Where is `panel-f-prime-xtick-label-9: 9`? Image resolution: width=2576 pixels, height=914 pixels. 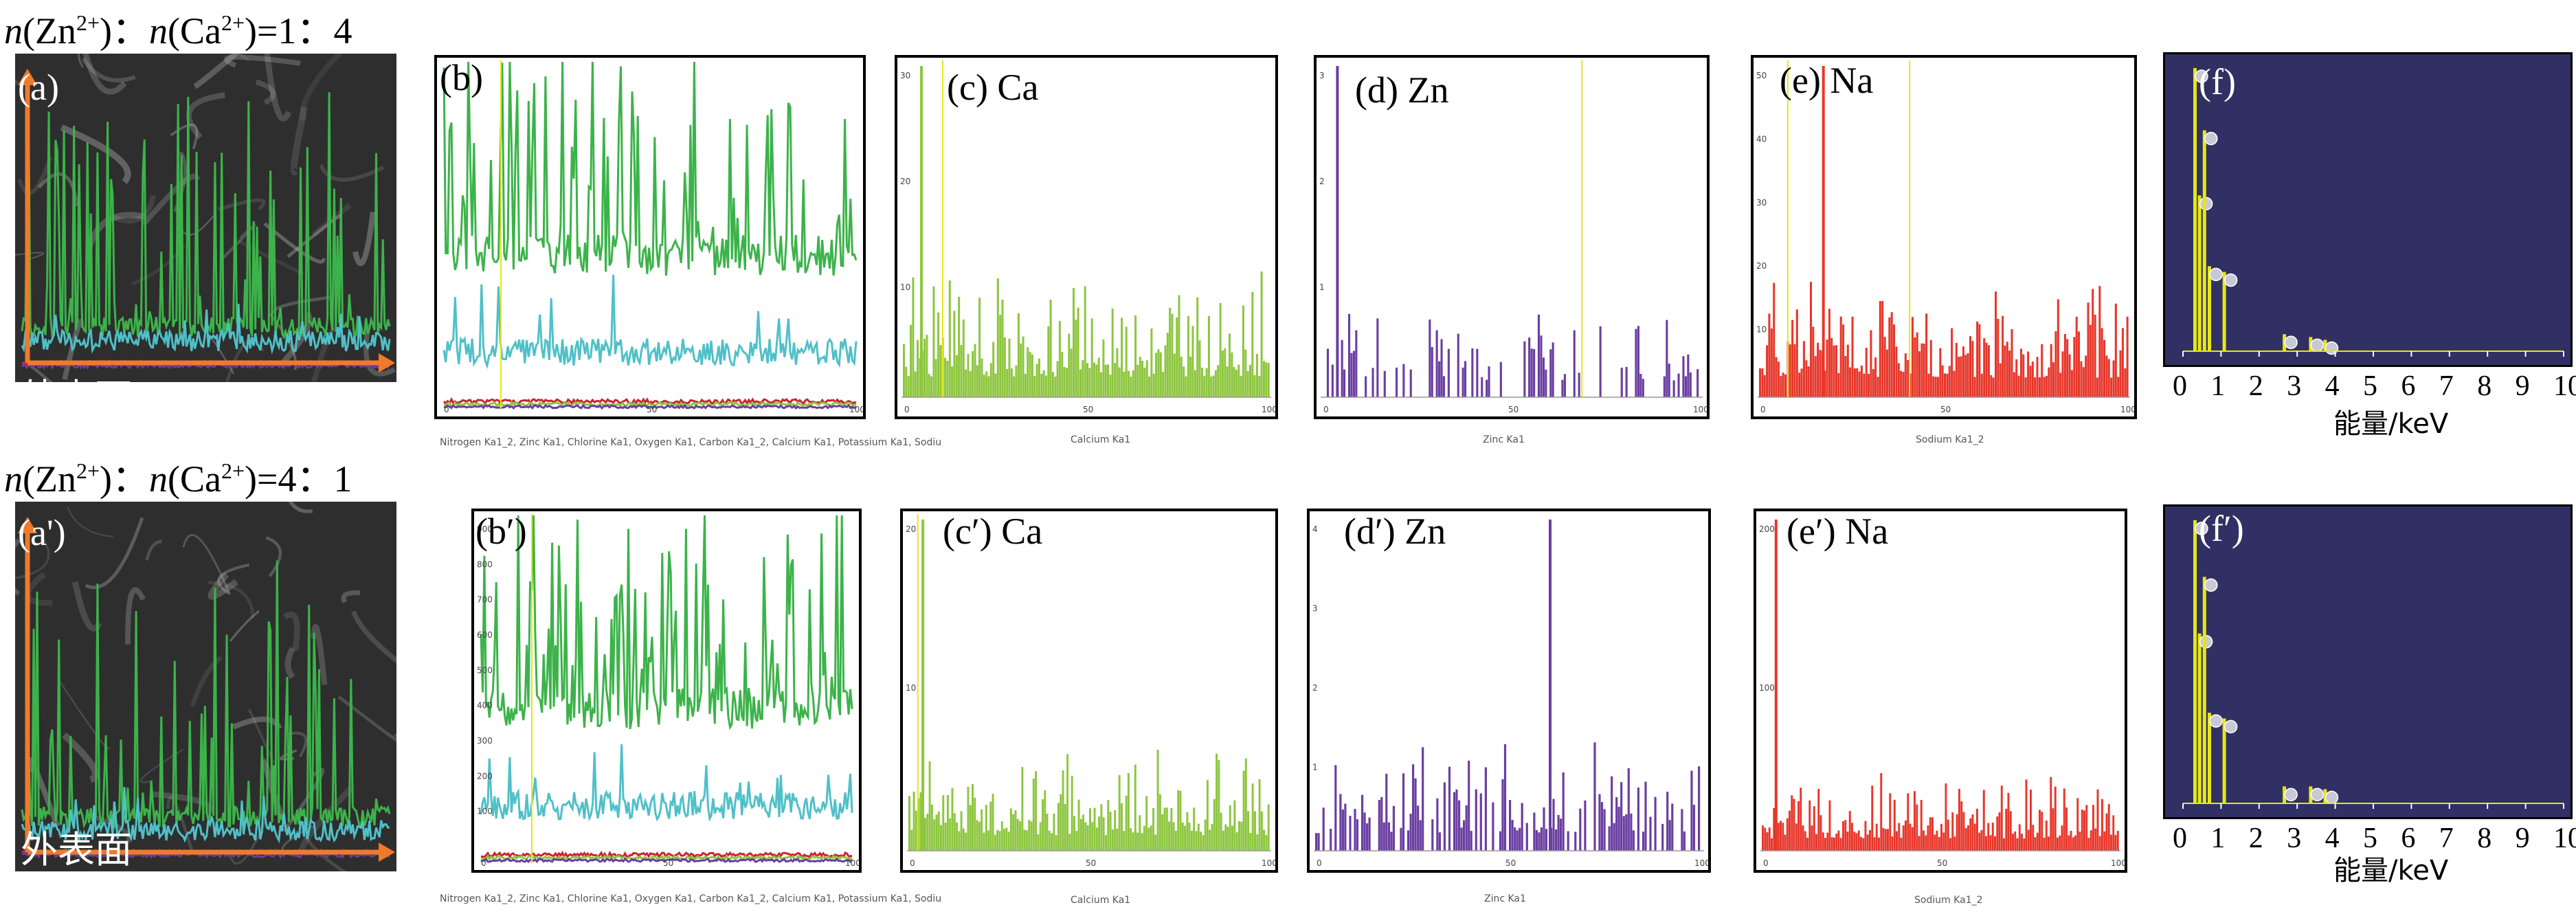
panel-f-prime-xtick-label-9: 9 is located at coordinates (2522, 838).